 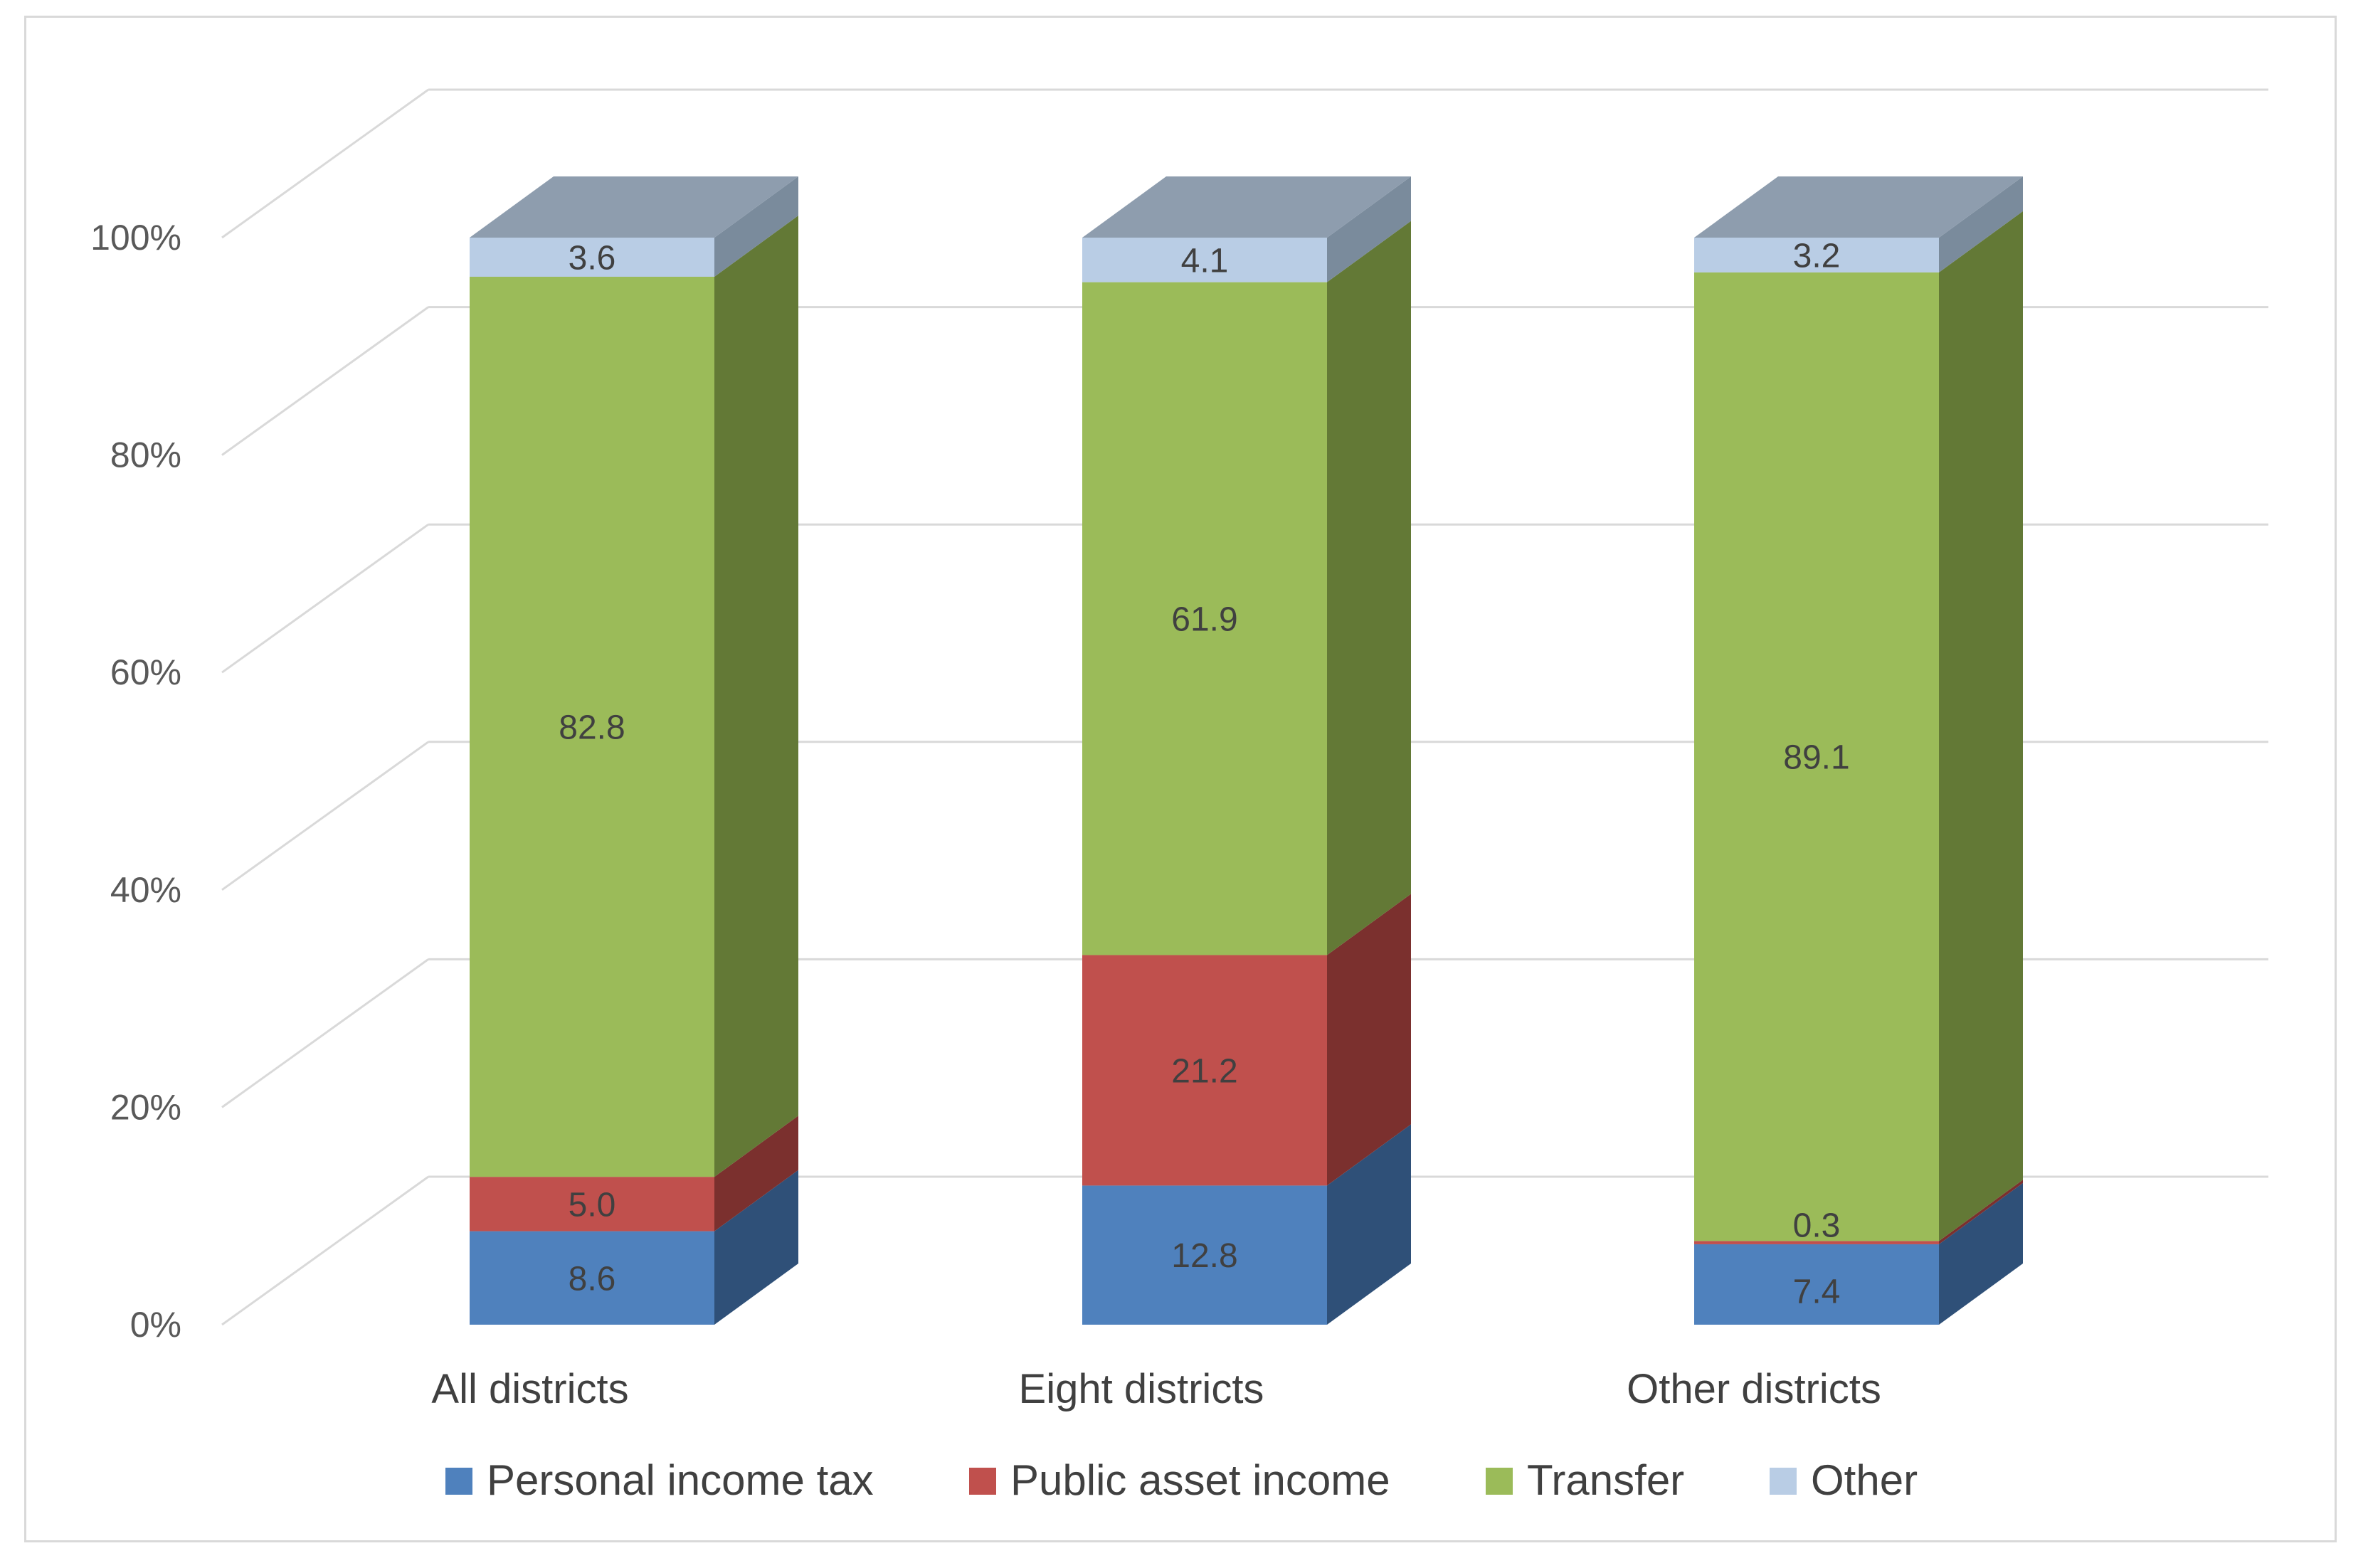 I want to click on legend-item-public-asset-income: Public asset income, so click(x=1180, y=1480).